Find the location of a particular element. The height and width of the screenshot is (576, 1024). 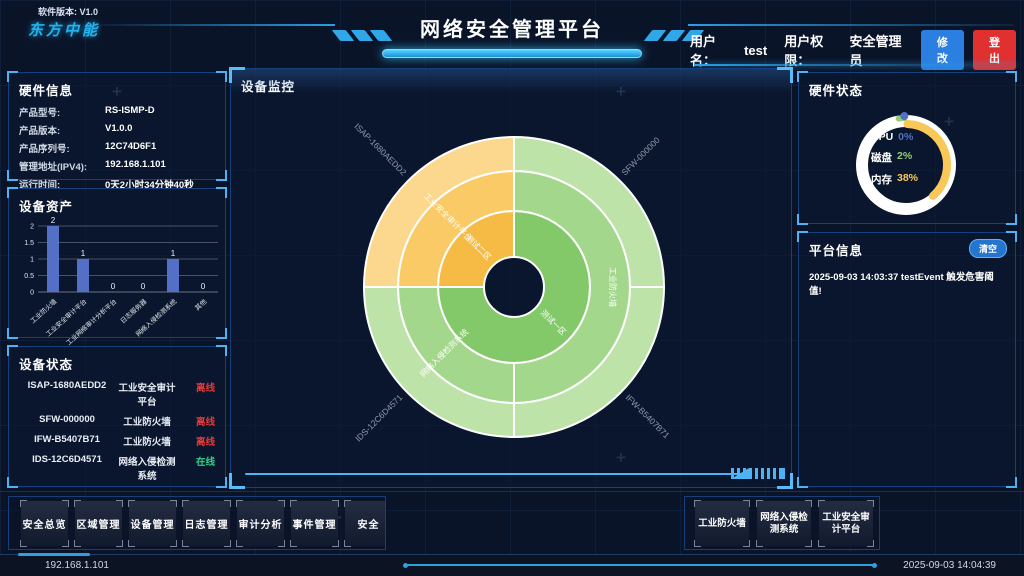

hardware-info-row: 产品序列号: 12C74D6F1 is located at coordinates (117, 148).